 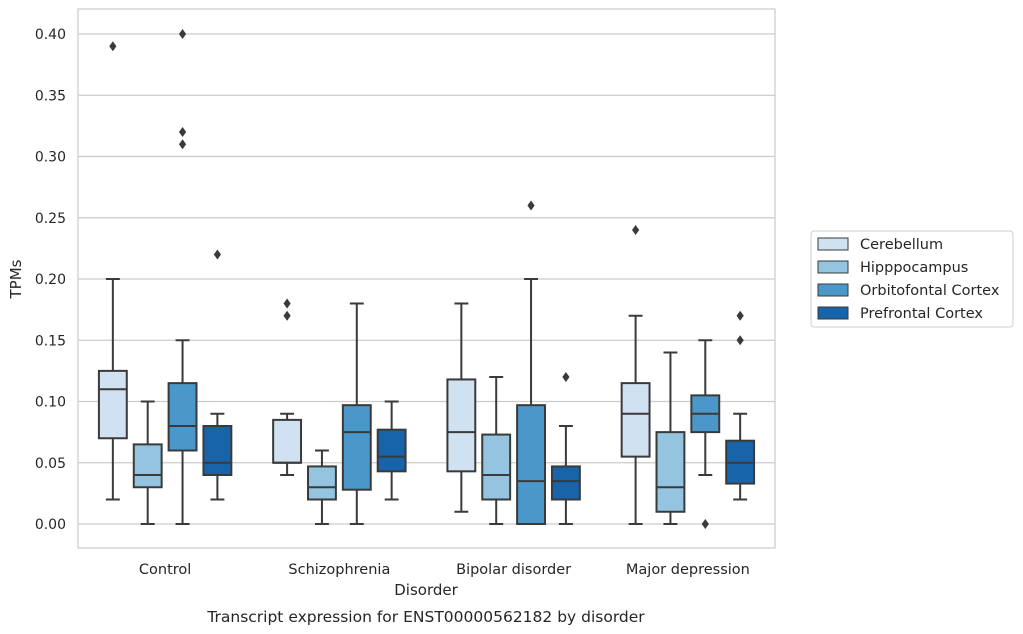 I want to click on legend-frame, so click(x=912, y=279).